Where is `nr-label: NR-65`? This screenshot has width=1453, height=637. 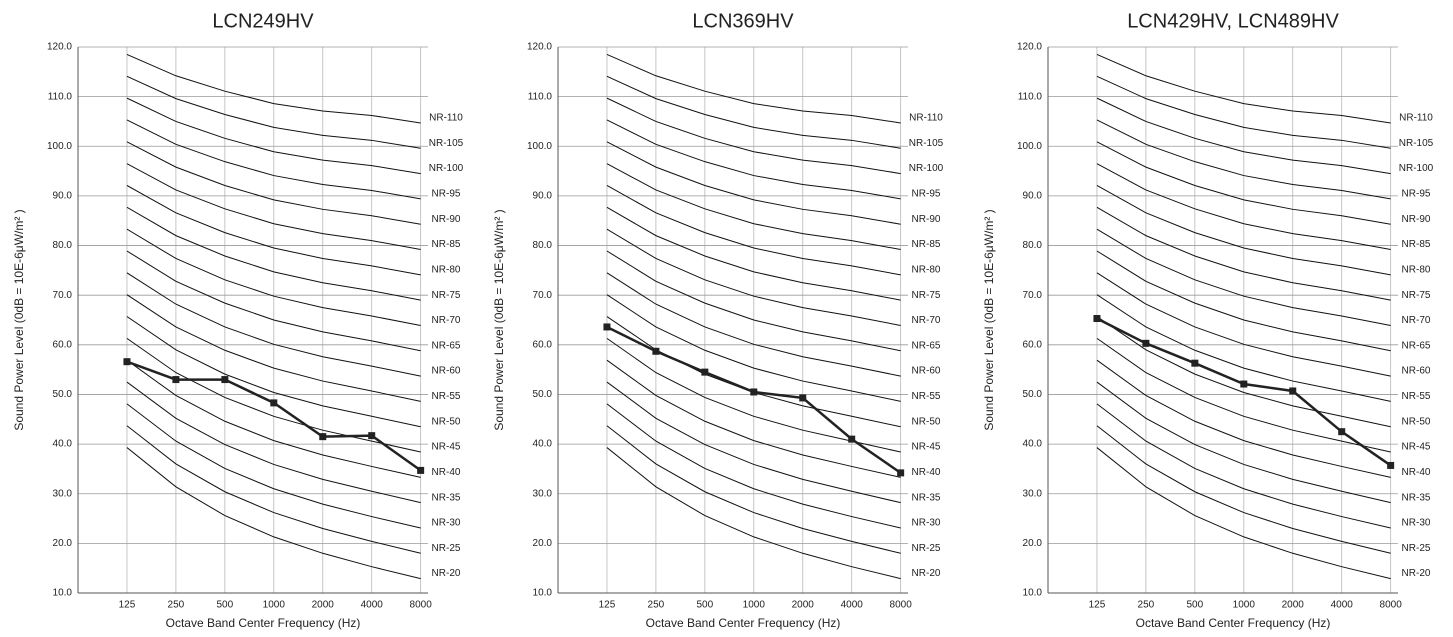
nr-label: NR-65 is located at coordinates (926, 345).